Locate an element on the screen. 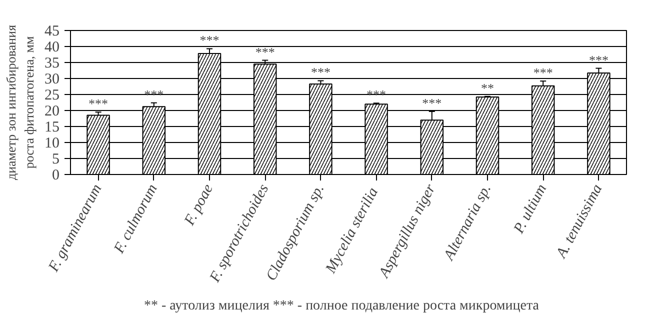 This screenshot has width=646, height=324. y-tick-label: 20 is located at coordinates (52, 112).